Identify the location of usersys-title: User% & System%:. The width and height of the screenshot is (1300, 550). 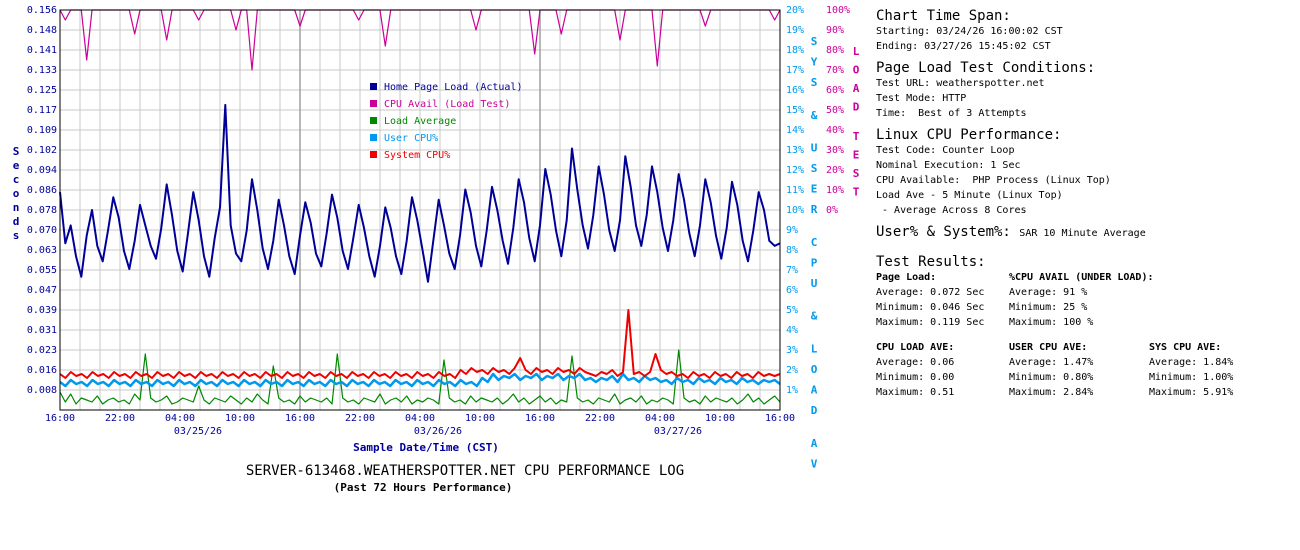
(943, 232).